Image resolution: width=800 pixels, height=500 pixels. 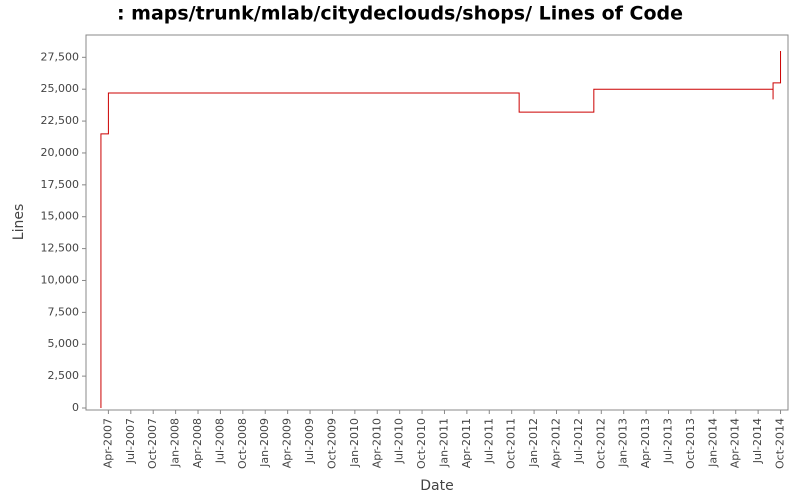 I want to click on y-tick-label: 20,000, so click(x=60, y=152).